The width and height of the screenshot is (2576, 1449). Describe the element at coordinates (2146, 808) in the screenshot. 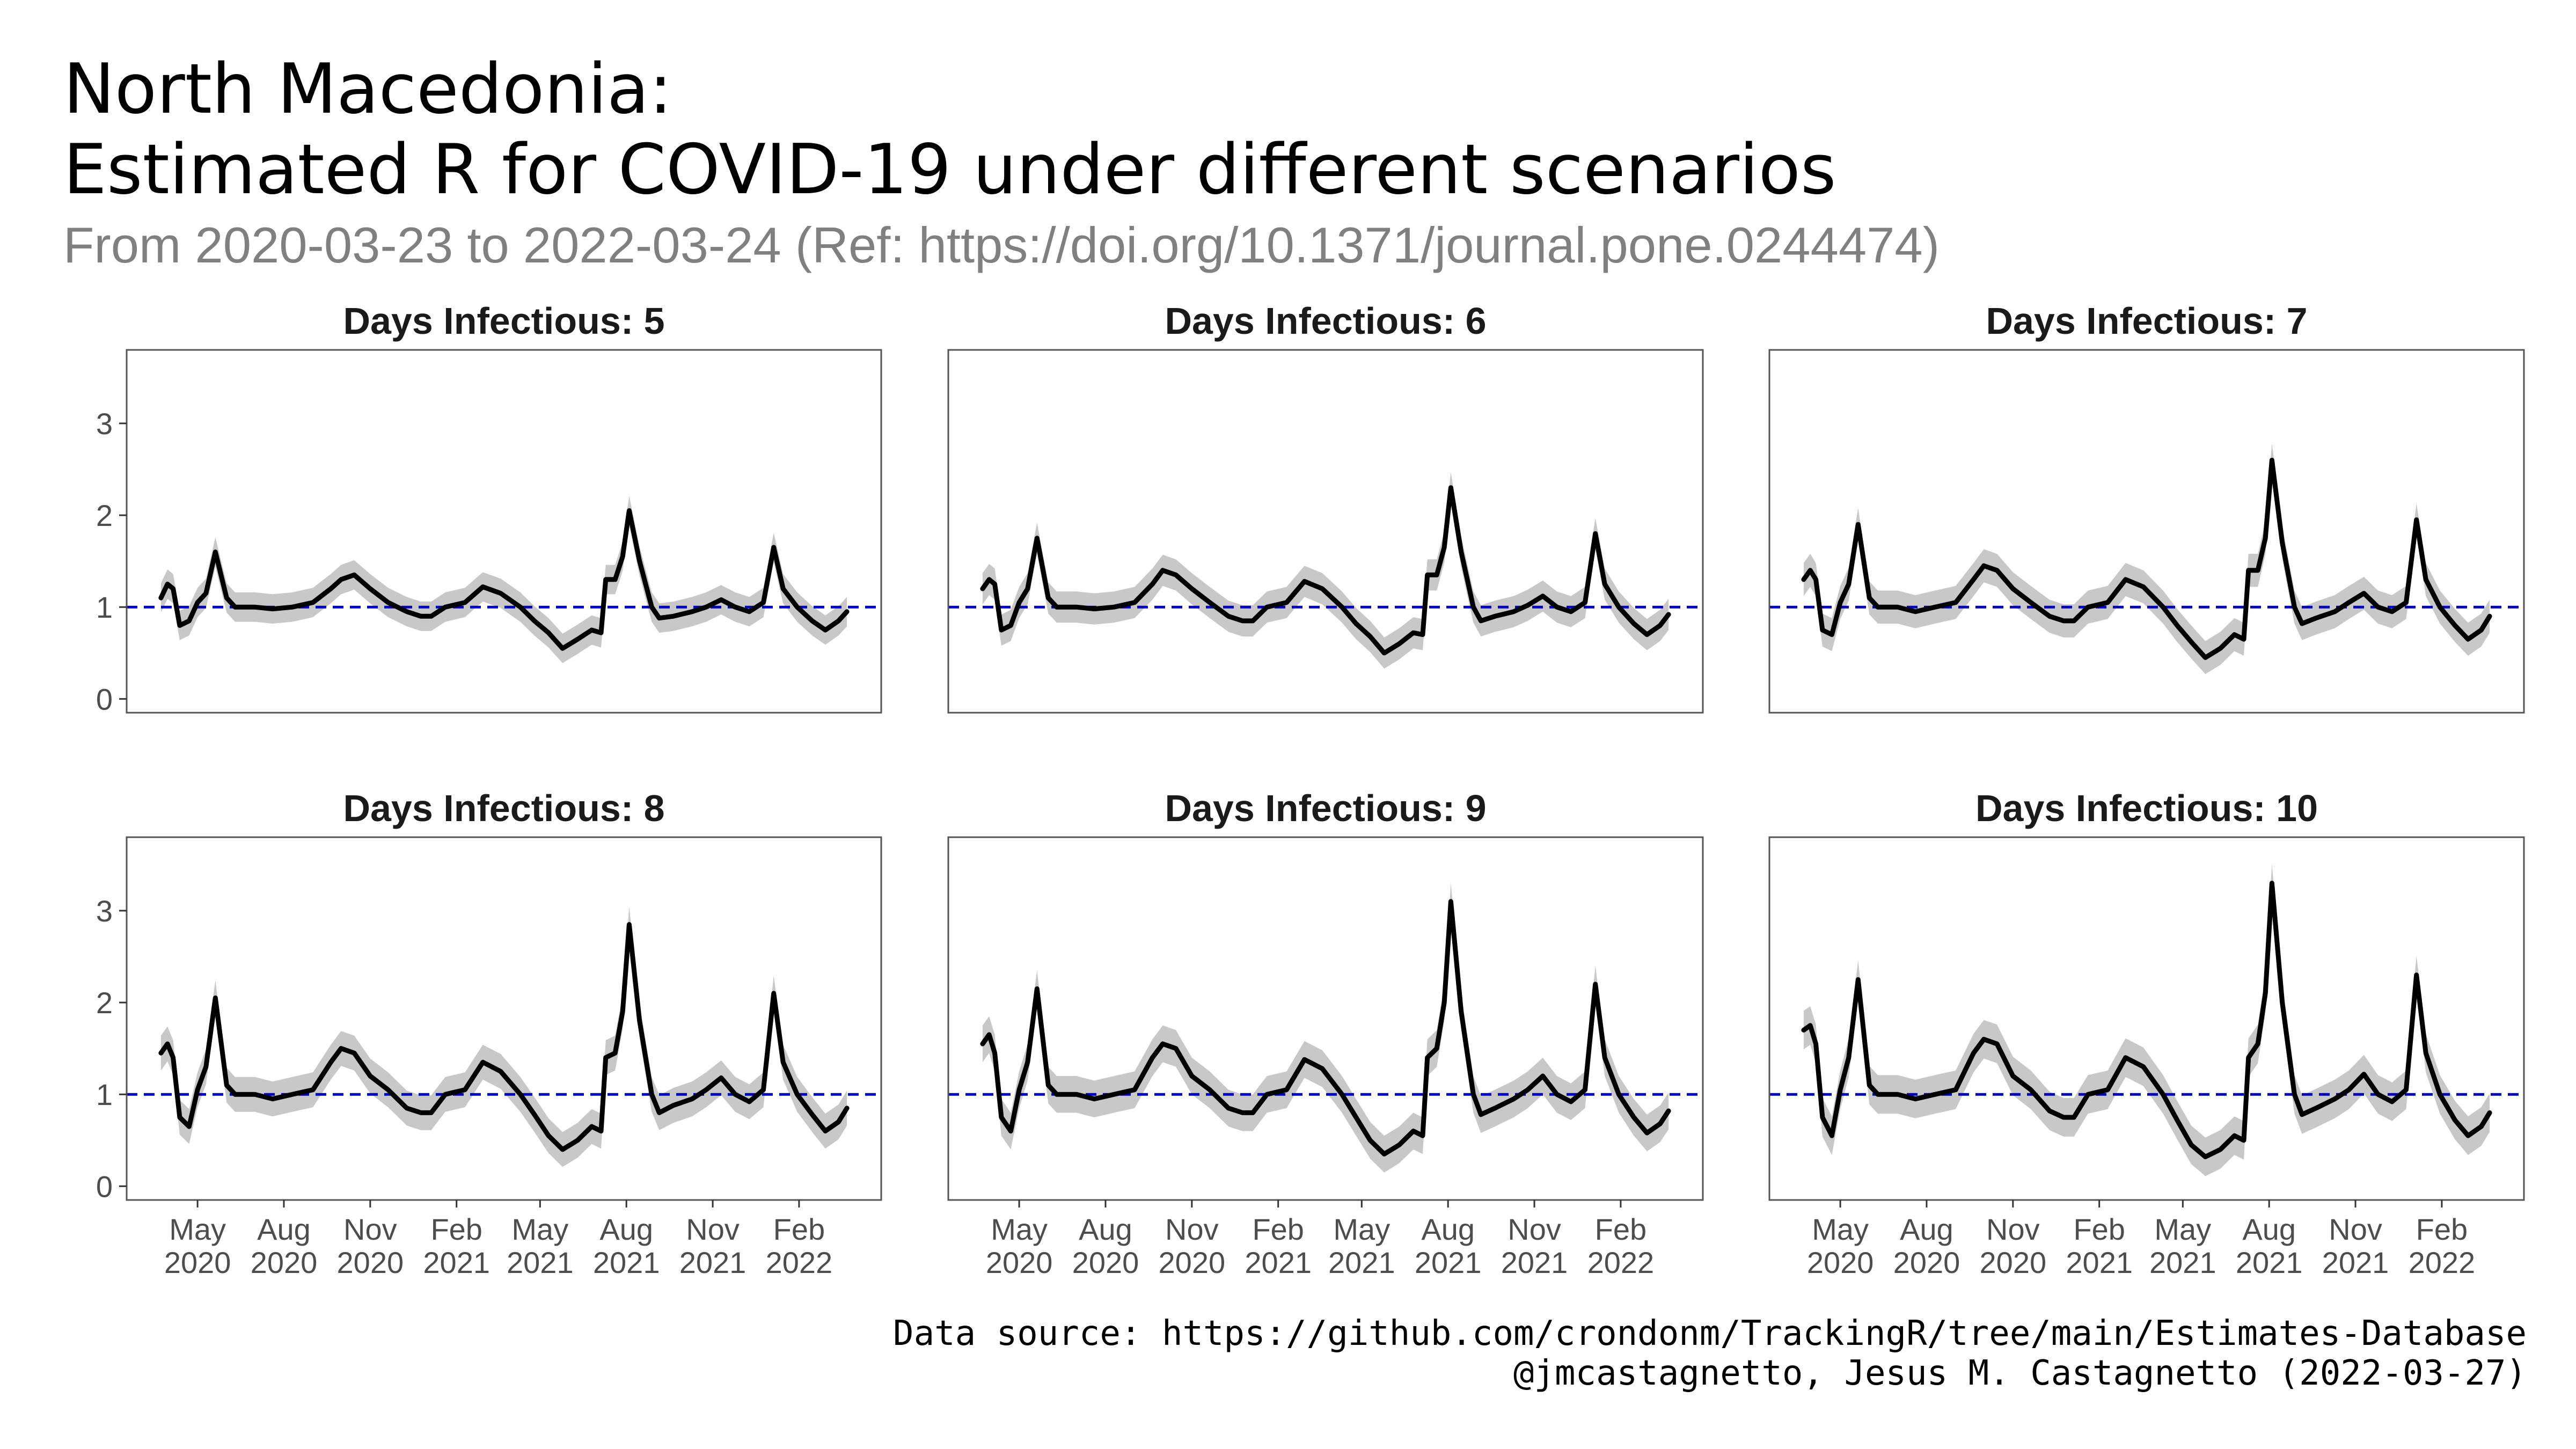

I see `facet-label: Days Infectious: 10` at that location.